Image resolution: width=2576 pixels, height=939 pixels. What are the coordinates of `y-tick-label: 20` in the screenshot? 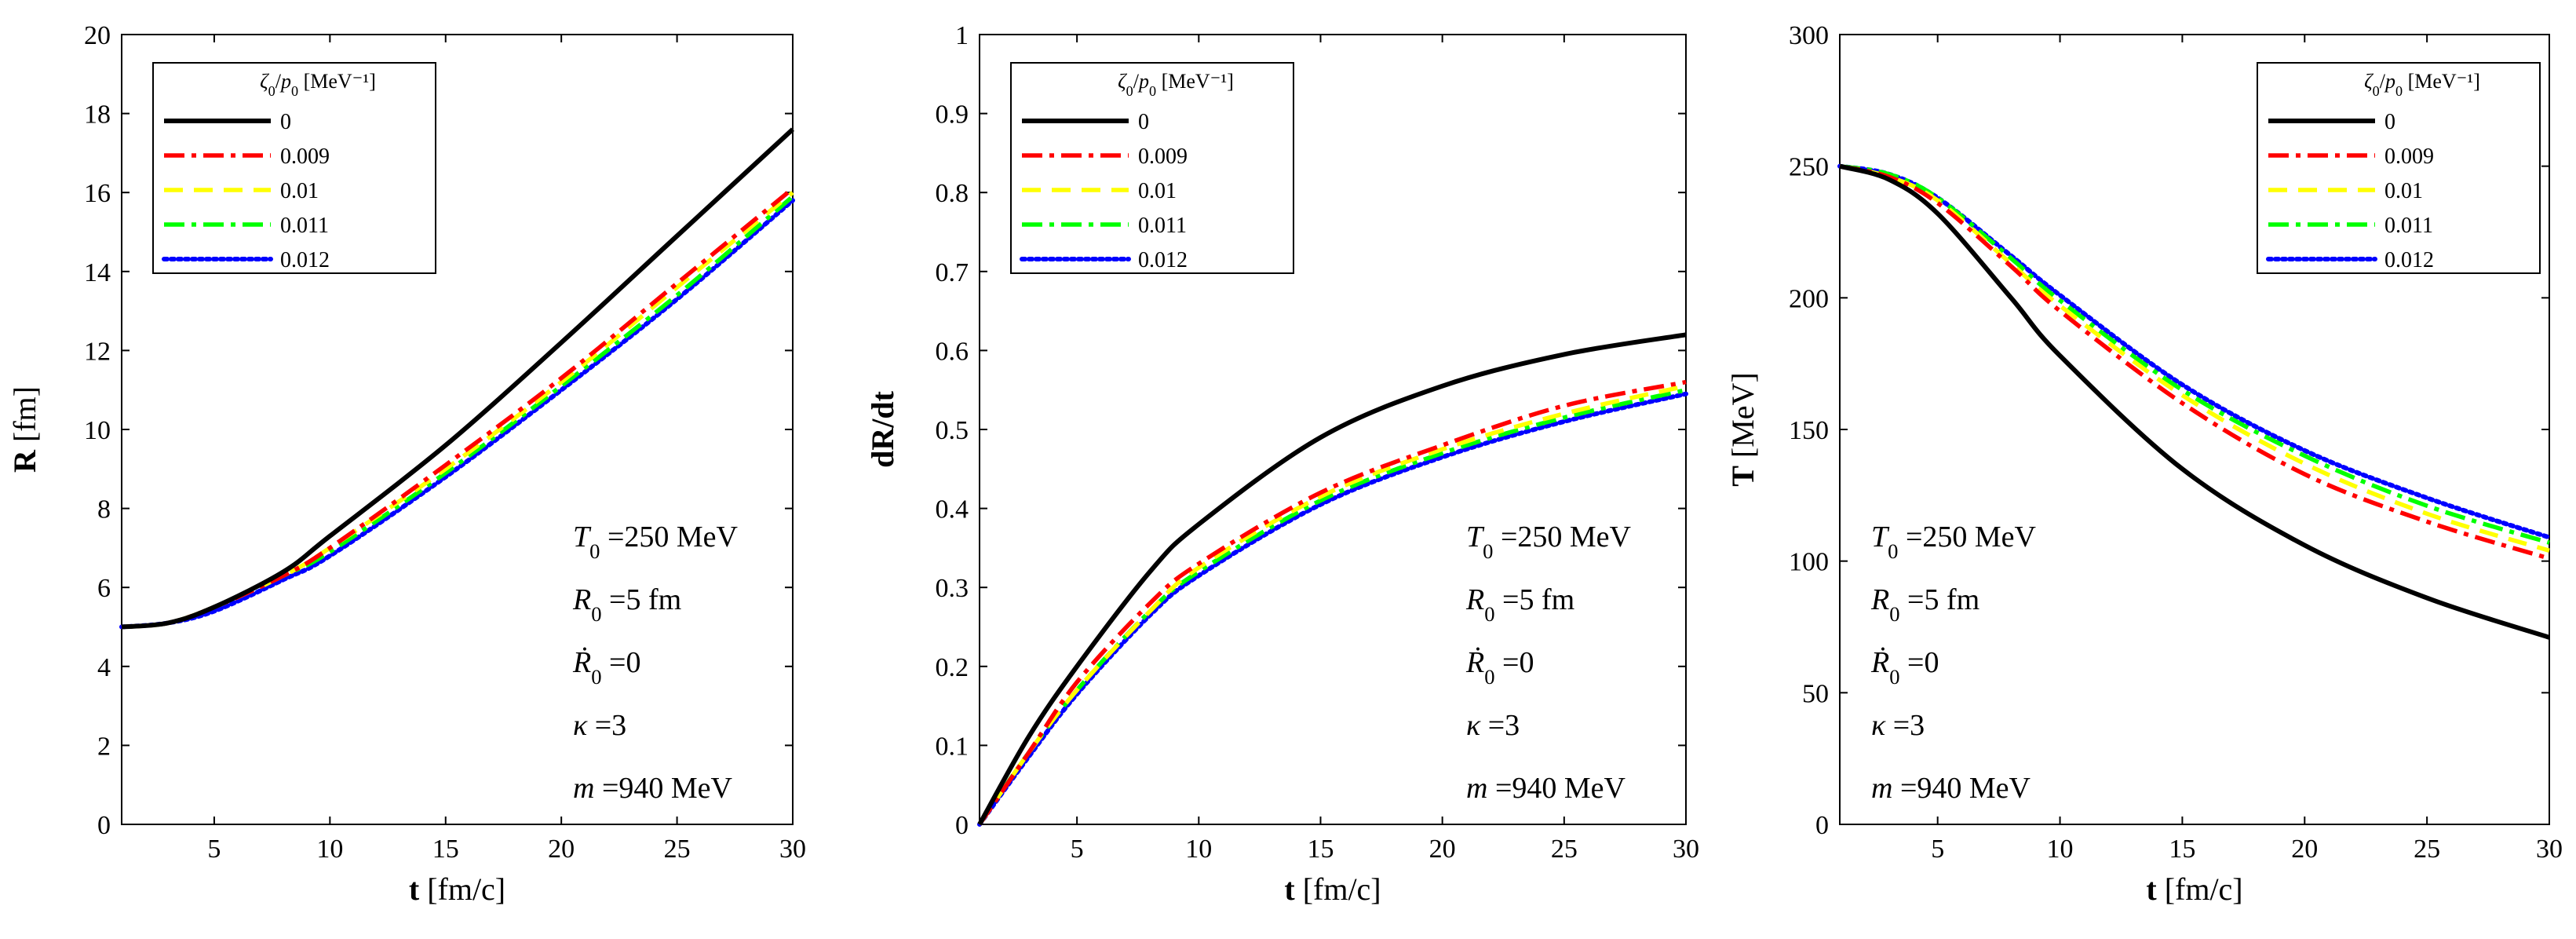 It's located at (97, 35).